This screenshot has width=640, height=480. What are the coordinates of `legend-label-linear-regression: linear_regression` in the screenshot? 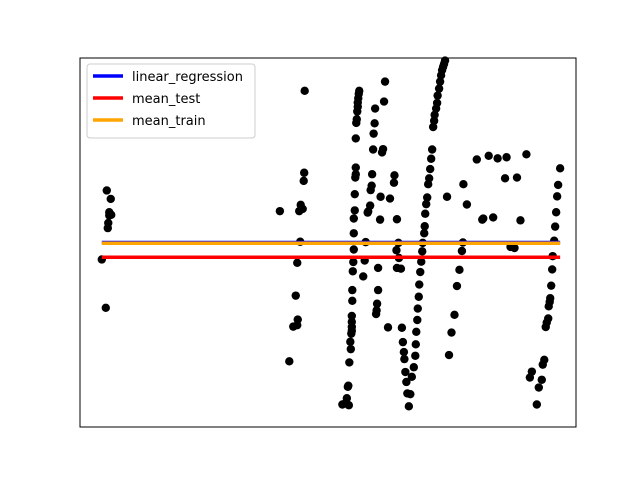 It's located at (187, 77).